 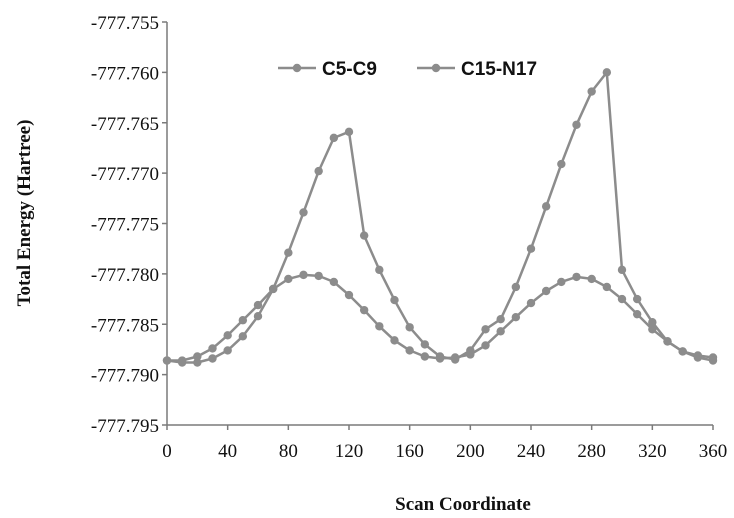 What do you see at coordinates (652, 451) in the screenshot?
I see `x-tick-label: 320` at bounding box center [652, 451].